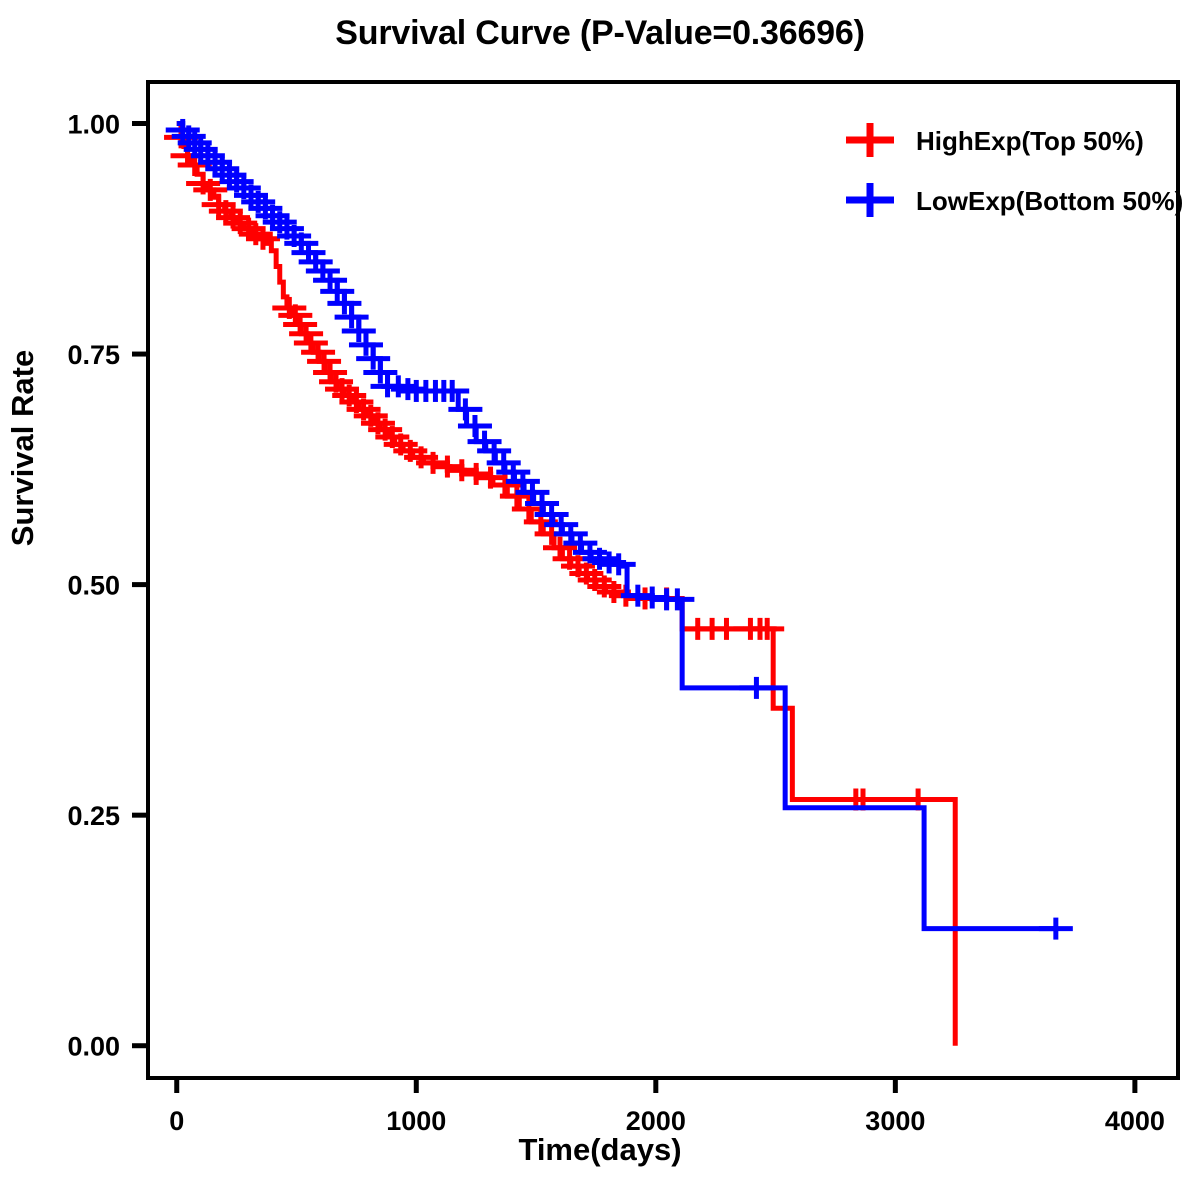 This screenshot has width=1200, height=1200. Describe the element at coordinates (93, 1047) in the screenshot. I see `y-axis-tick-label: 0.00` at that location.